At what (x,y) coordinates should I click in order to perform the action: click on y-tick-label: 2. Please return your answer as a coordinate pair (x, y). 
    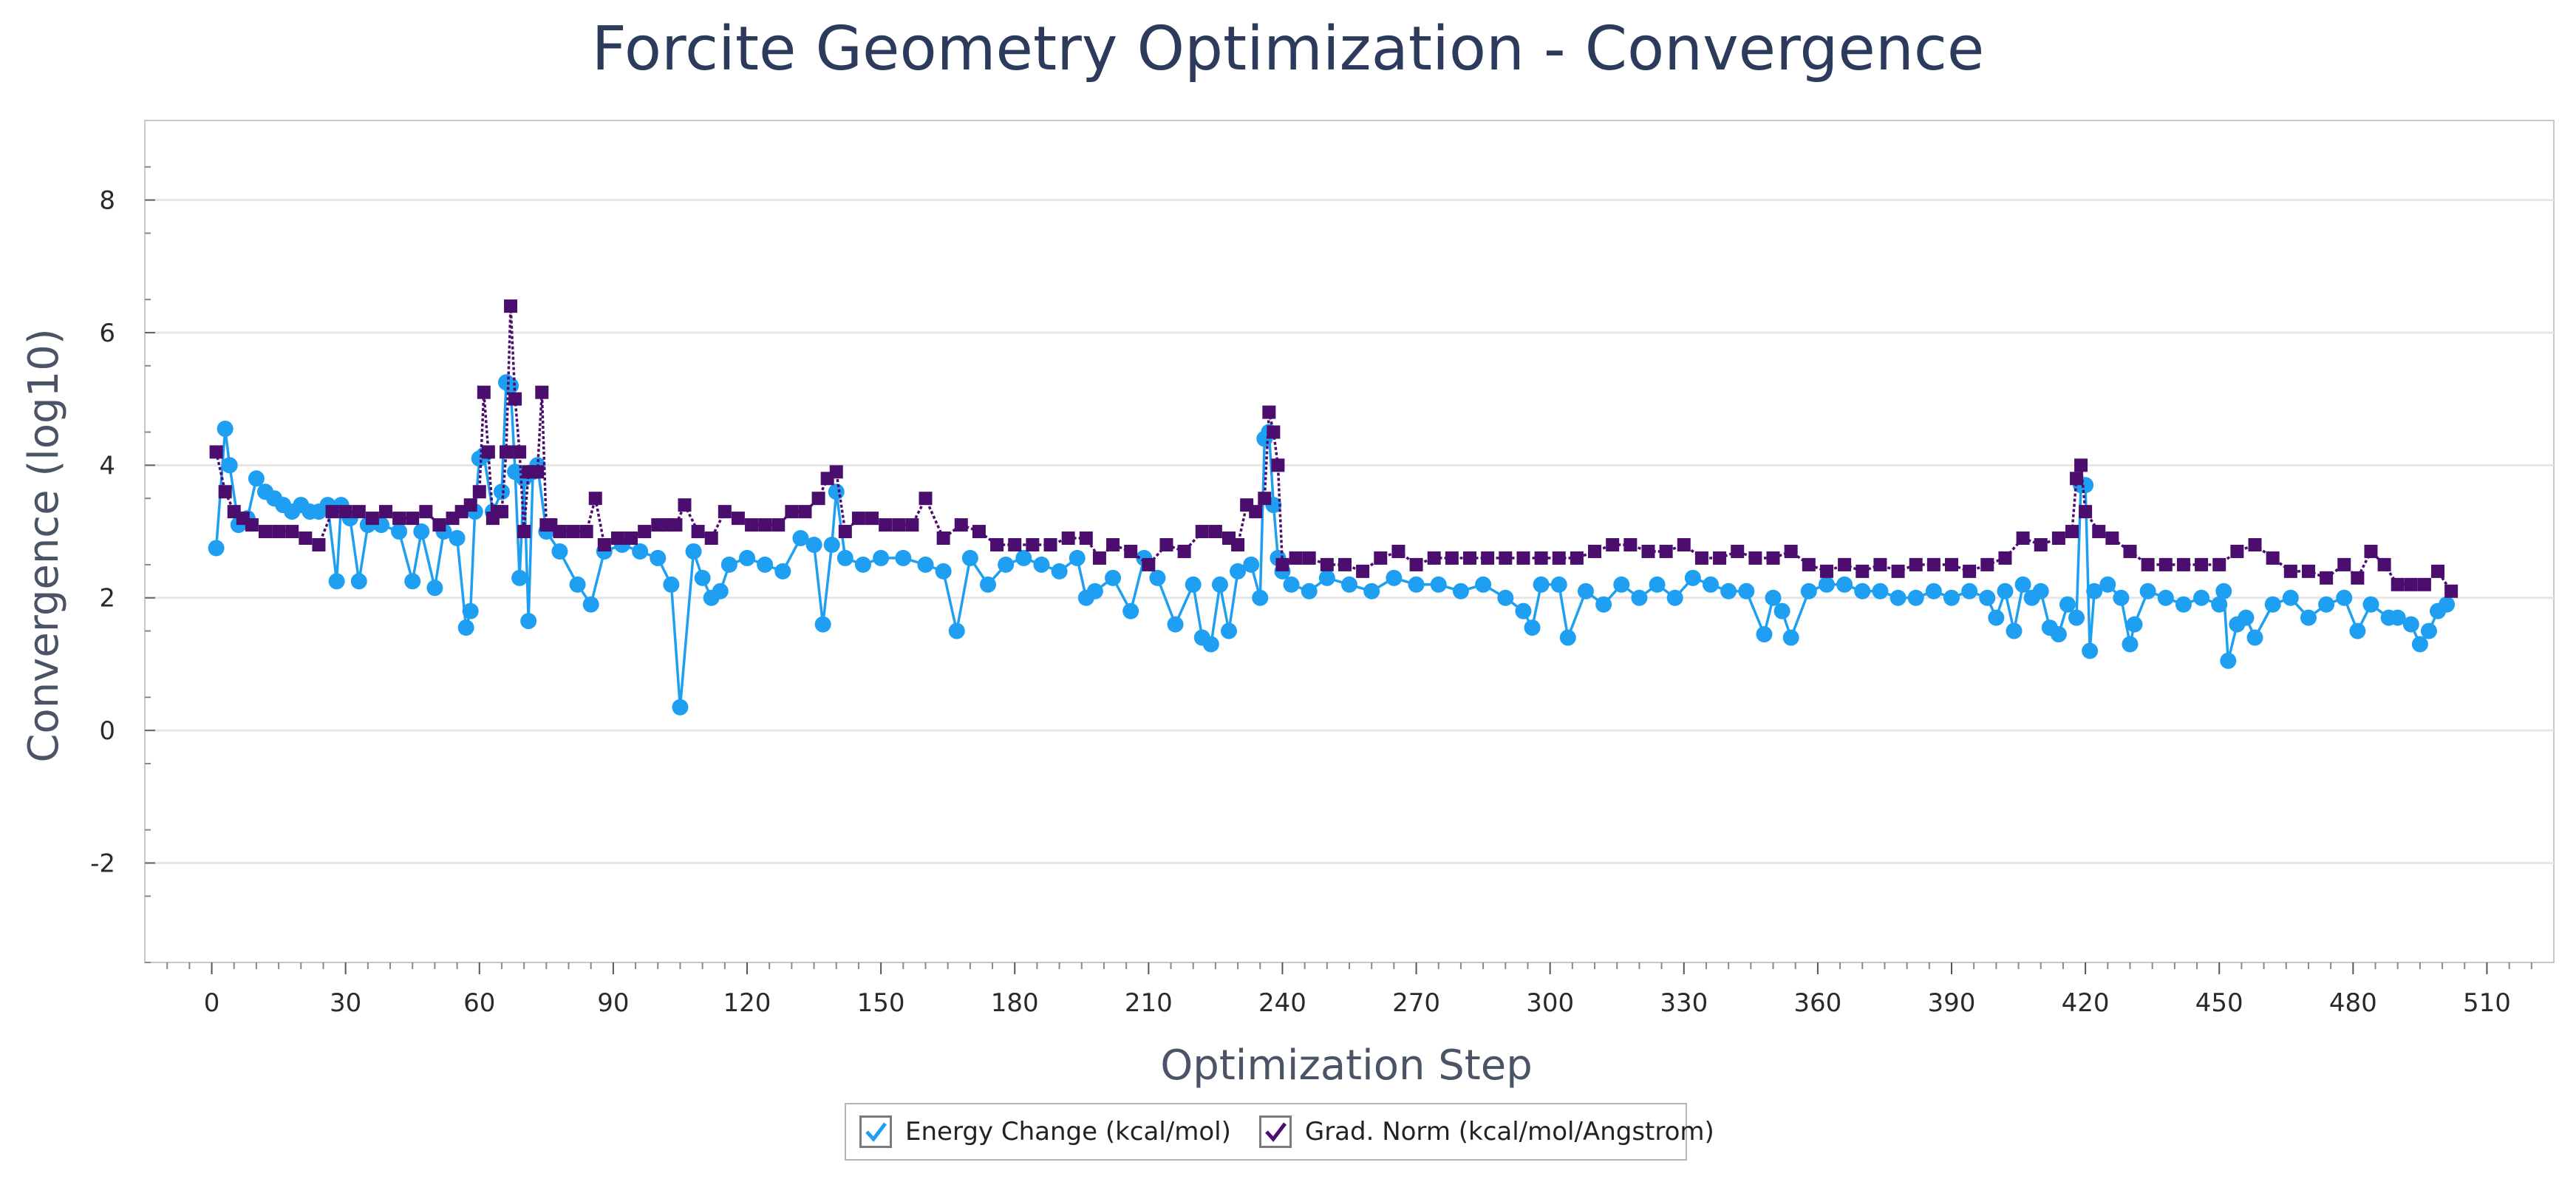
    Looking at the image, I should click on (107, 599).